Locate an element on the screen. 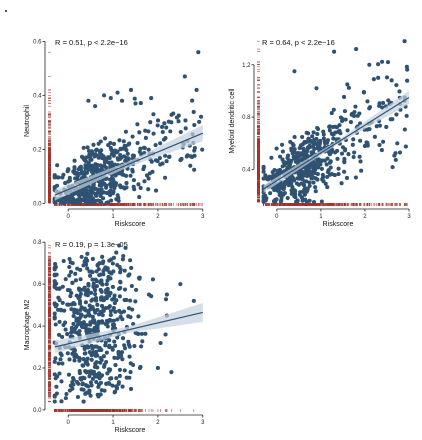 The width and height of the screenshot is (422, 440). neutrophil-y-tick-label: 0.0 is located at coordinates (37, 204).